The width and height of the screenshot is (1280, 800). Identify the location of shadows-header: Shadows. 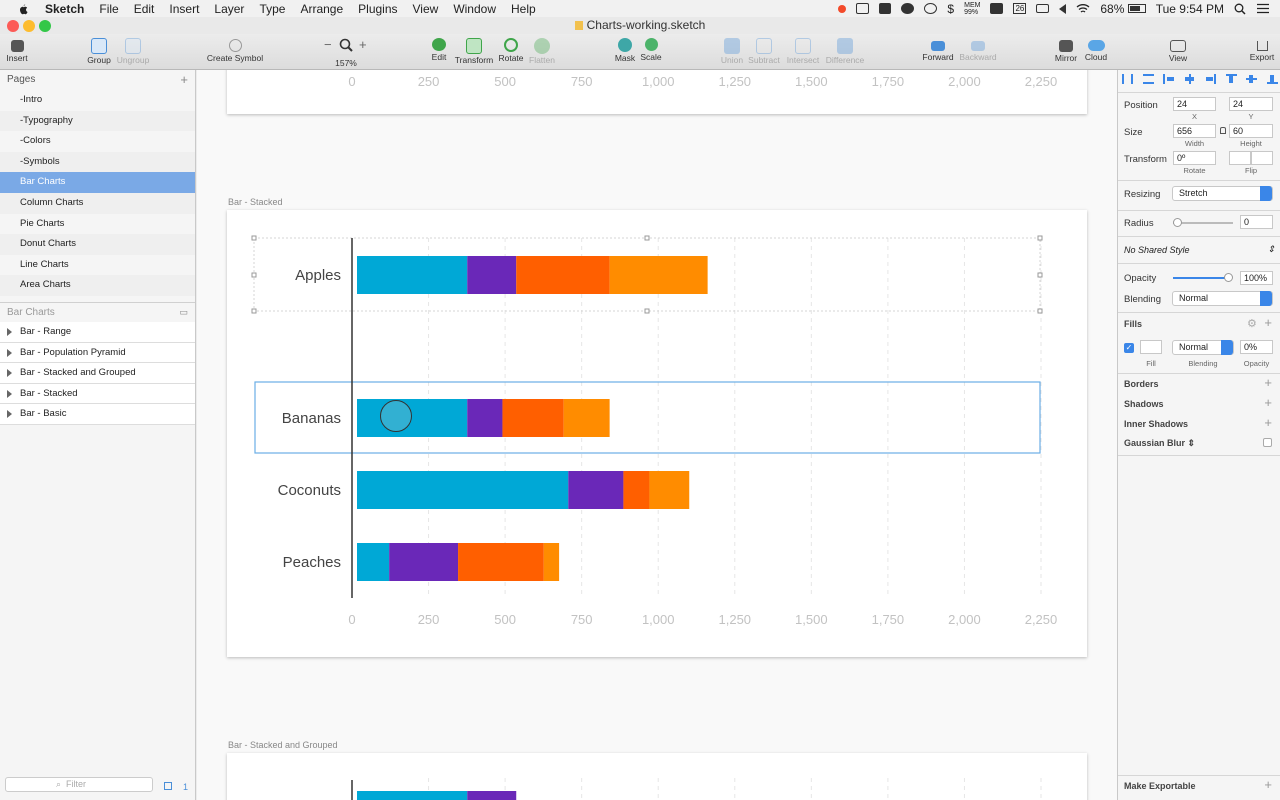
(1144, 404).